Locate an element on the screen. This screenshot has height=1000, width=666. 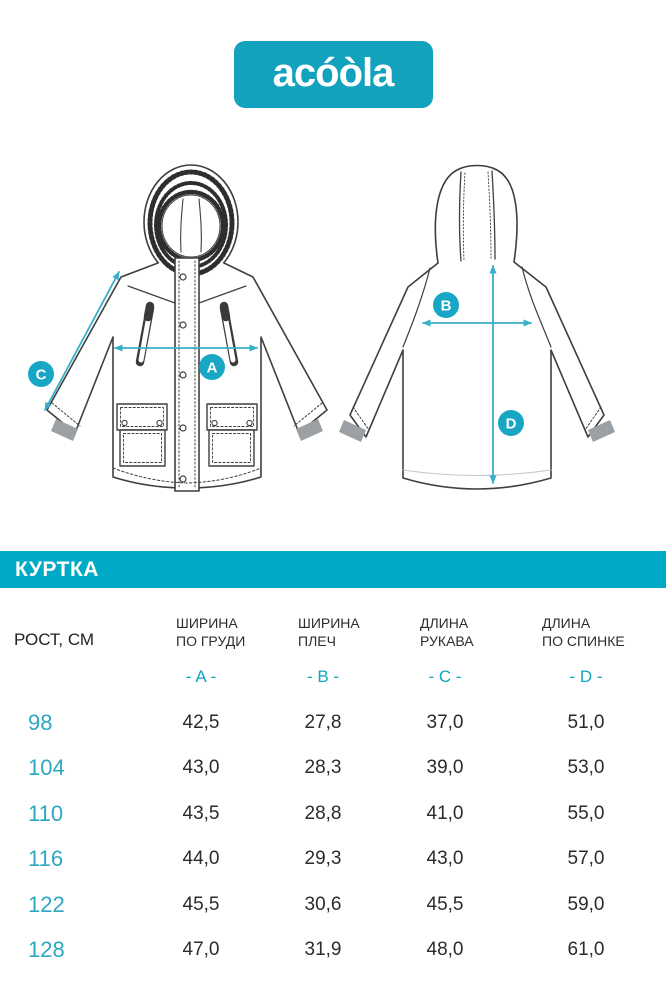
hem-stitch is located at coordinates (187, 475).